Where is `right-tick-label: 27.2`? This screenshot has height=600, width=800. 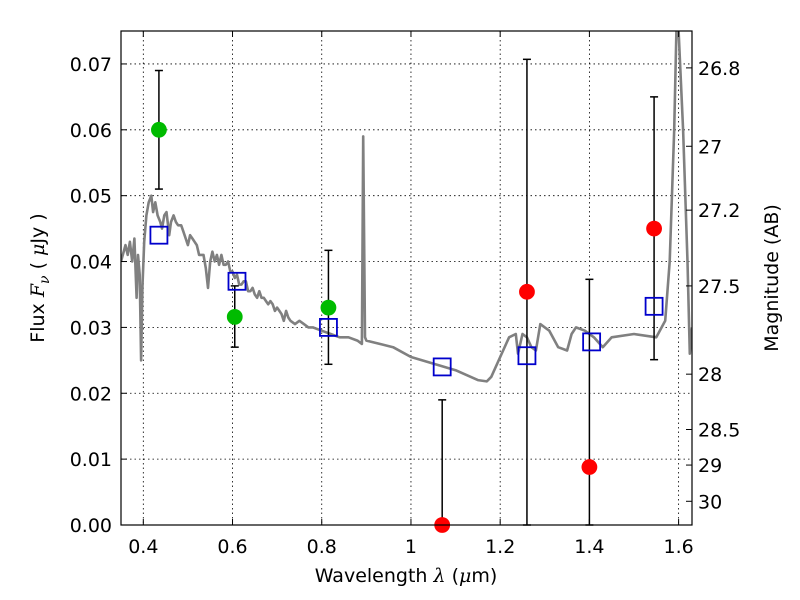
right-tick-label: 27.2 is located at coordinates (719, 211).